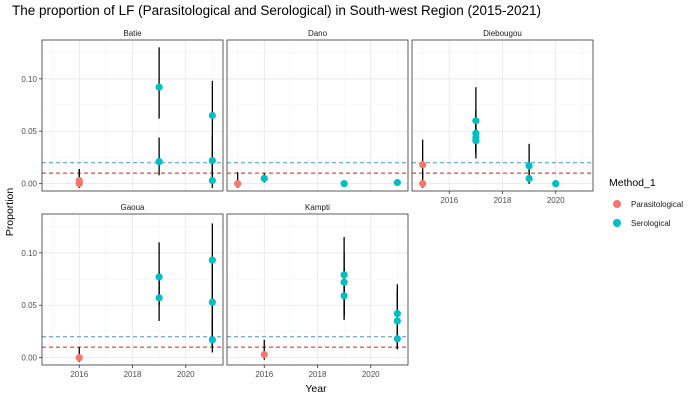 The width and height of the screenshot is (700, 400). I want to click on facet-label-dano: Dano, so click(318, 33).